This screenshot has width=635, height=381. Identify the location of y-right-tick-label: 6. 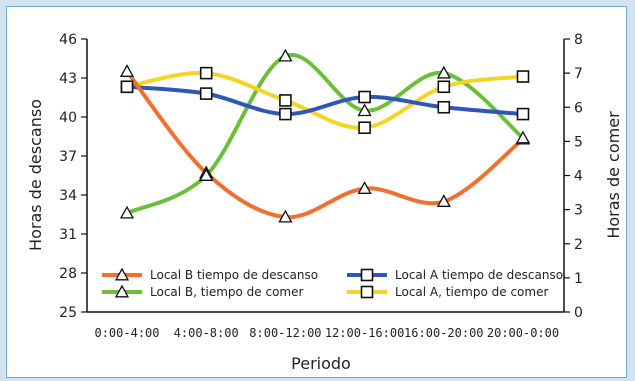
(578, 108).